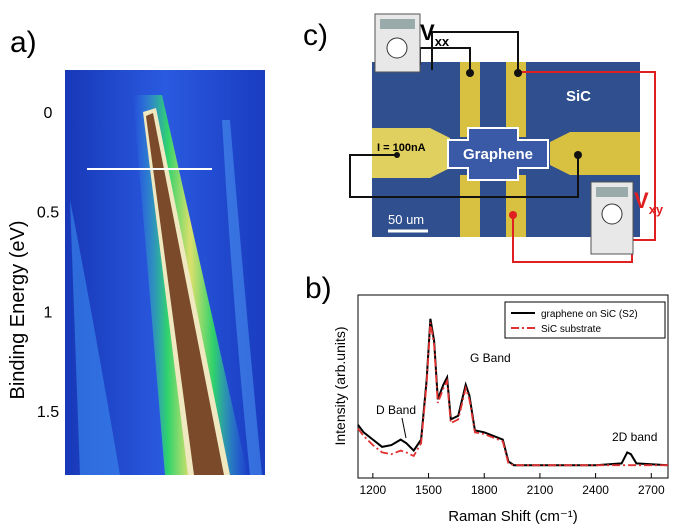 This screenshot has height=531, width=685. What do you see at coordinates (540, 490) in the screenshot?
I see `x-tick-label: 2100` at bounding box center [540, 490].